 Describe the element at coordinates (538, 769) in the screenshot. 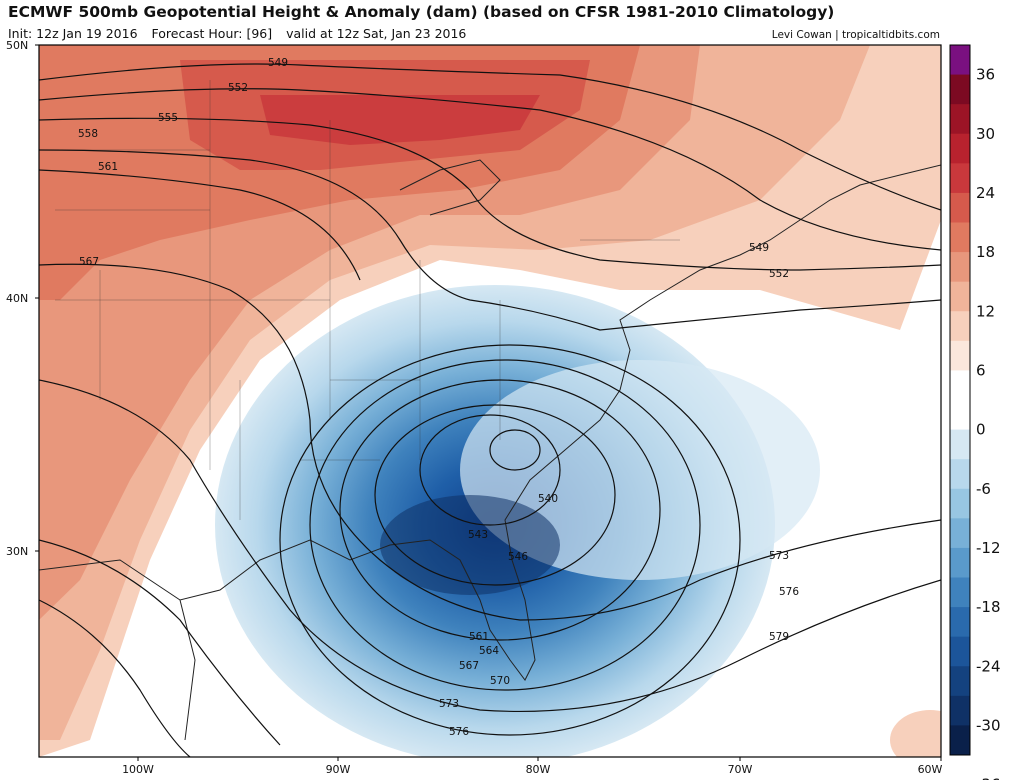

I see `lon-label-80w: 80W` at that location.